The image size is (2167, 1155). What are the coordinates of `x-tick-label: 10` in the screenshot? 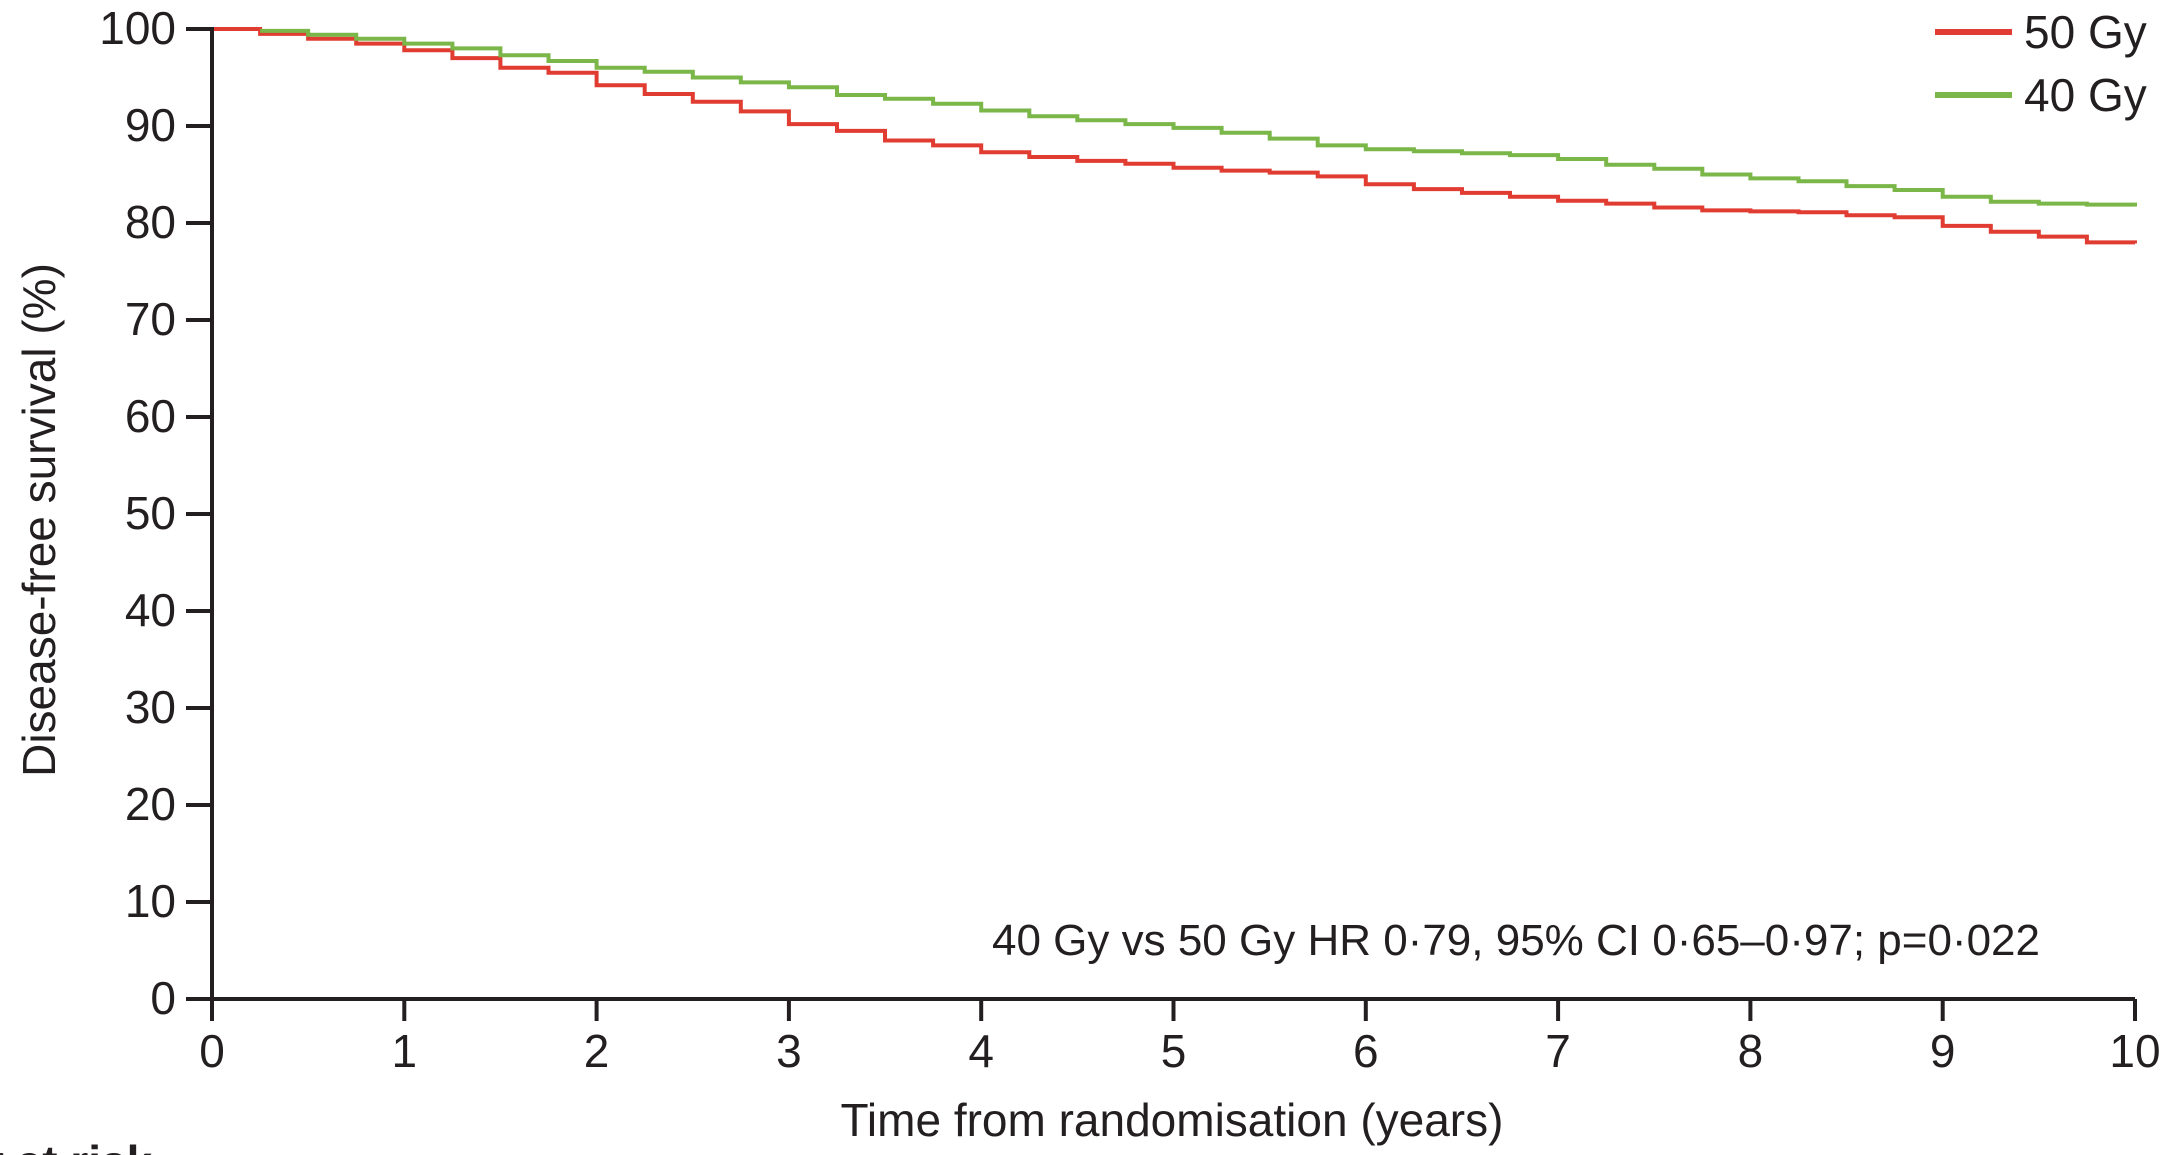 It's located at (2134, 1051).